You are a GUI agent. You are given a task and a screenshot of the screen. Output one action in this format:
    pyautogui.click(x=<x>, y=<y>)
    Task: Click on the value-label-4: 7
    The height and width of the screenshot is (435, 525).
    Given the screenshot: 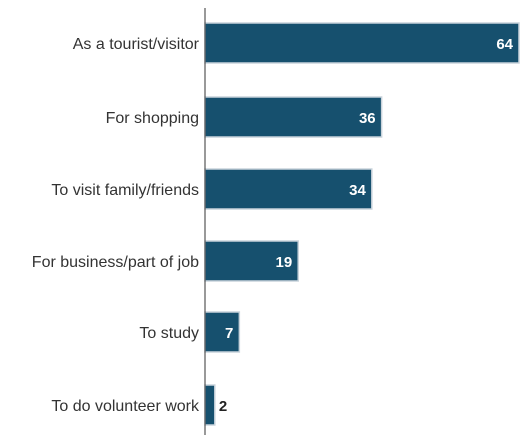 What is the action you would take?
    pyautogui.click(x=229, y=333)
    